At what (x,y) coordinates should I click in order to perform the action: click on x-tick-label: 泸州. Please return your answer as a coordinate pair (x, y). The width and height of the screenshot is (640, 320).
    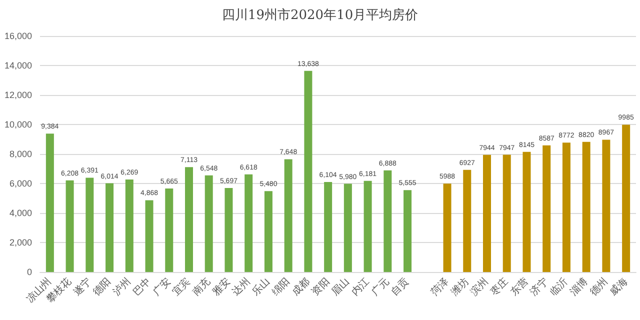
    Looking at the image, I should click on (122, 286).